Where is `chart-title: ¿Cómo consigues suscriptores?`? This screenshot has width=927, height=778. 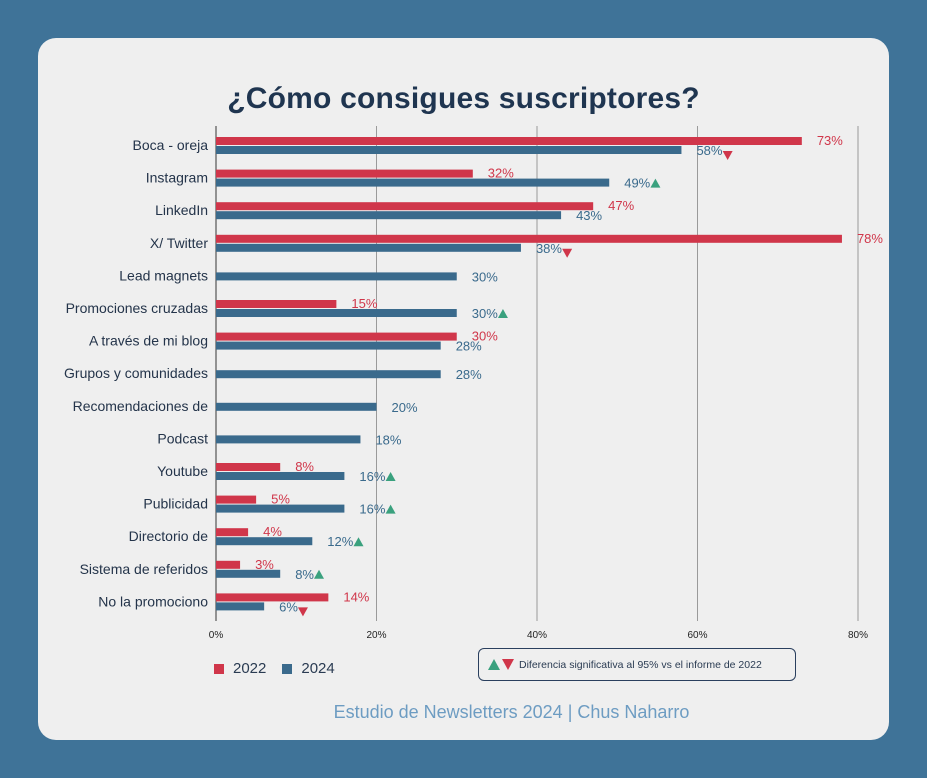
chart-title: ¿Cómo consigues suscriptores? is located at coordinates (463, 98).